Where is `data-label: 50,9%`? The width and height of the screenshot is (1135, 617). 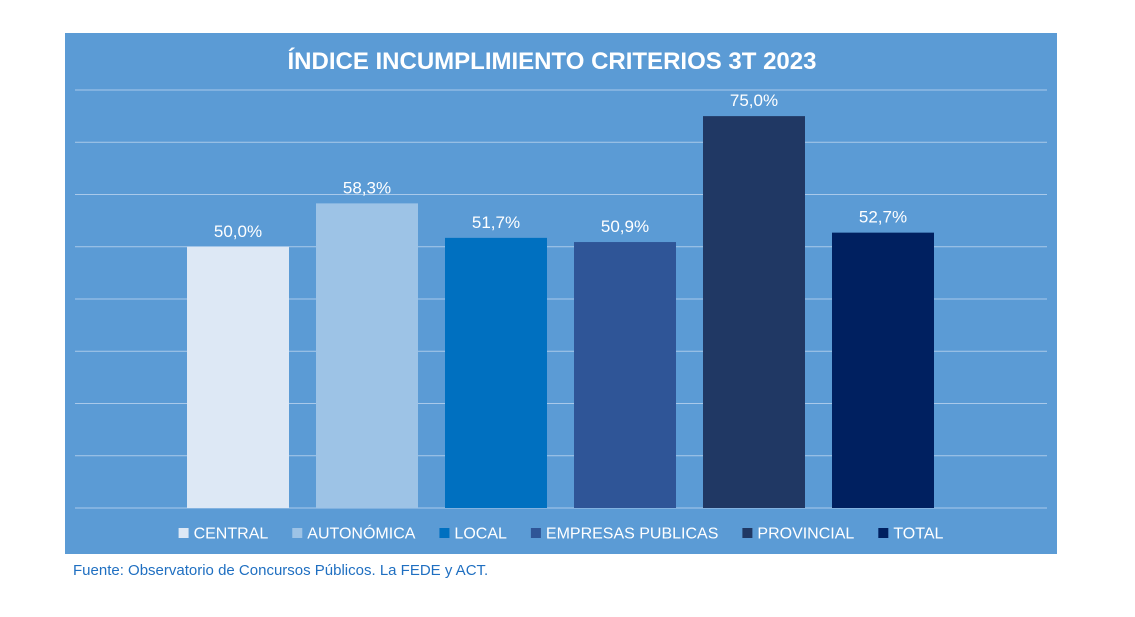
data-label: 50,9% is located at coordinates (625, 226).